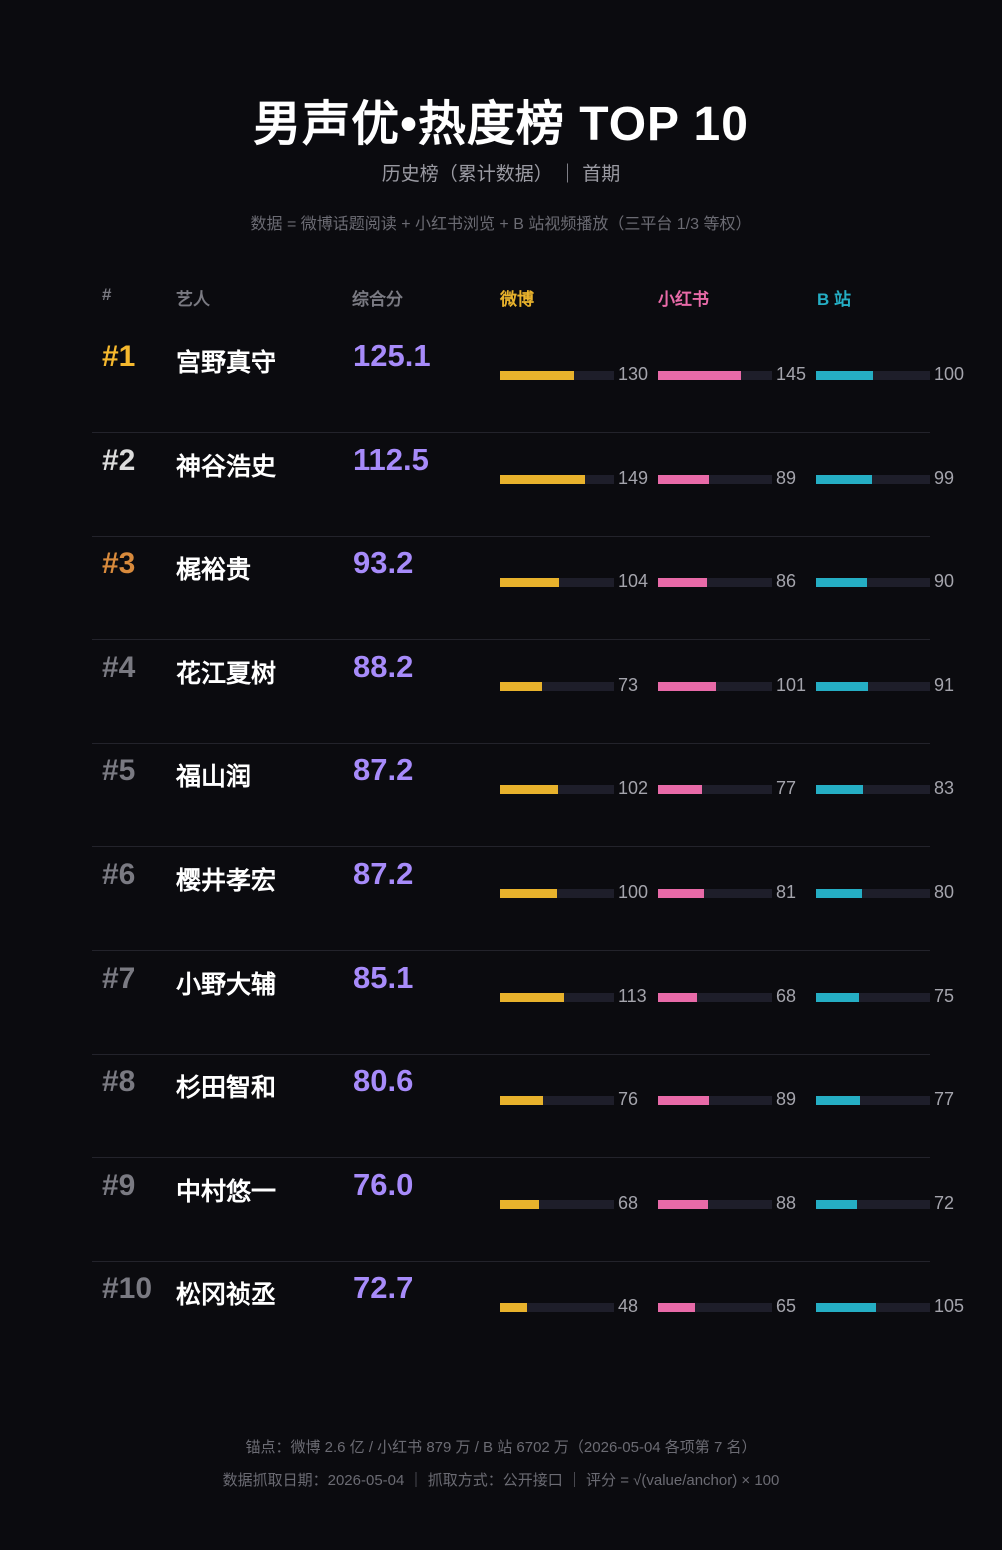 Image resolution: width=1002 pixels, height=1550 pixels. What do you see at coordinates (391, 459) in the screenshot?
I see `composite-score: 112.5` at bounding box center [391, 459].